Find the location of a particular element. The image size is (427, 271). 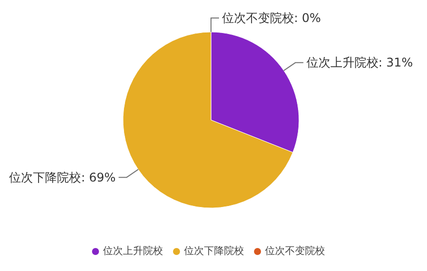

data-label: 位次上升院校: 31% is located at coordinates (359, 63).